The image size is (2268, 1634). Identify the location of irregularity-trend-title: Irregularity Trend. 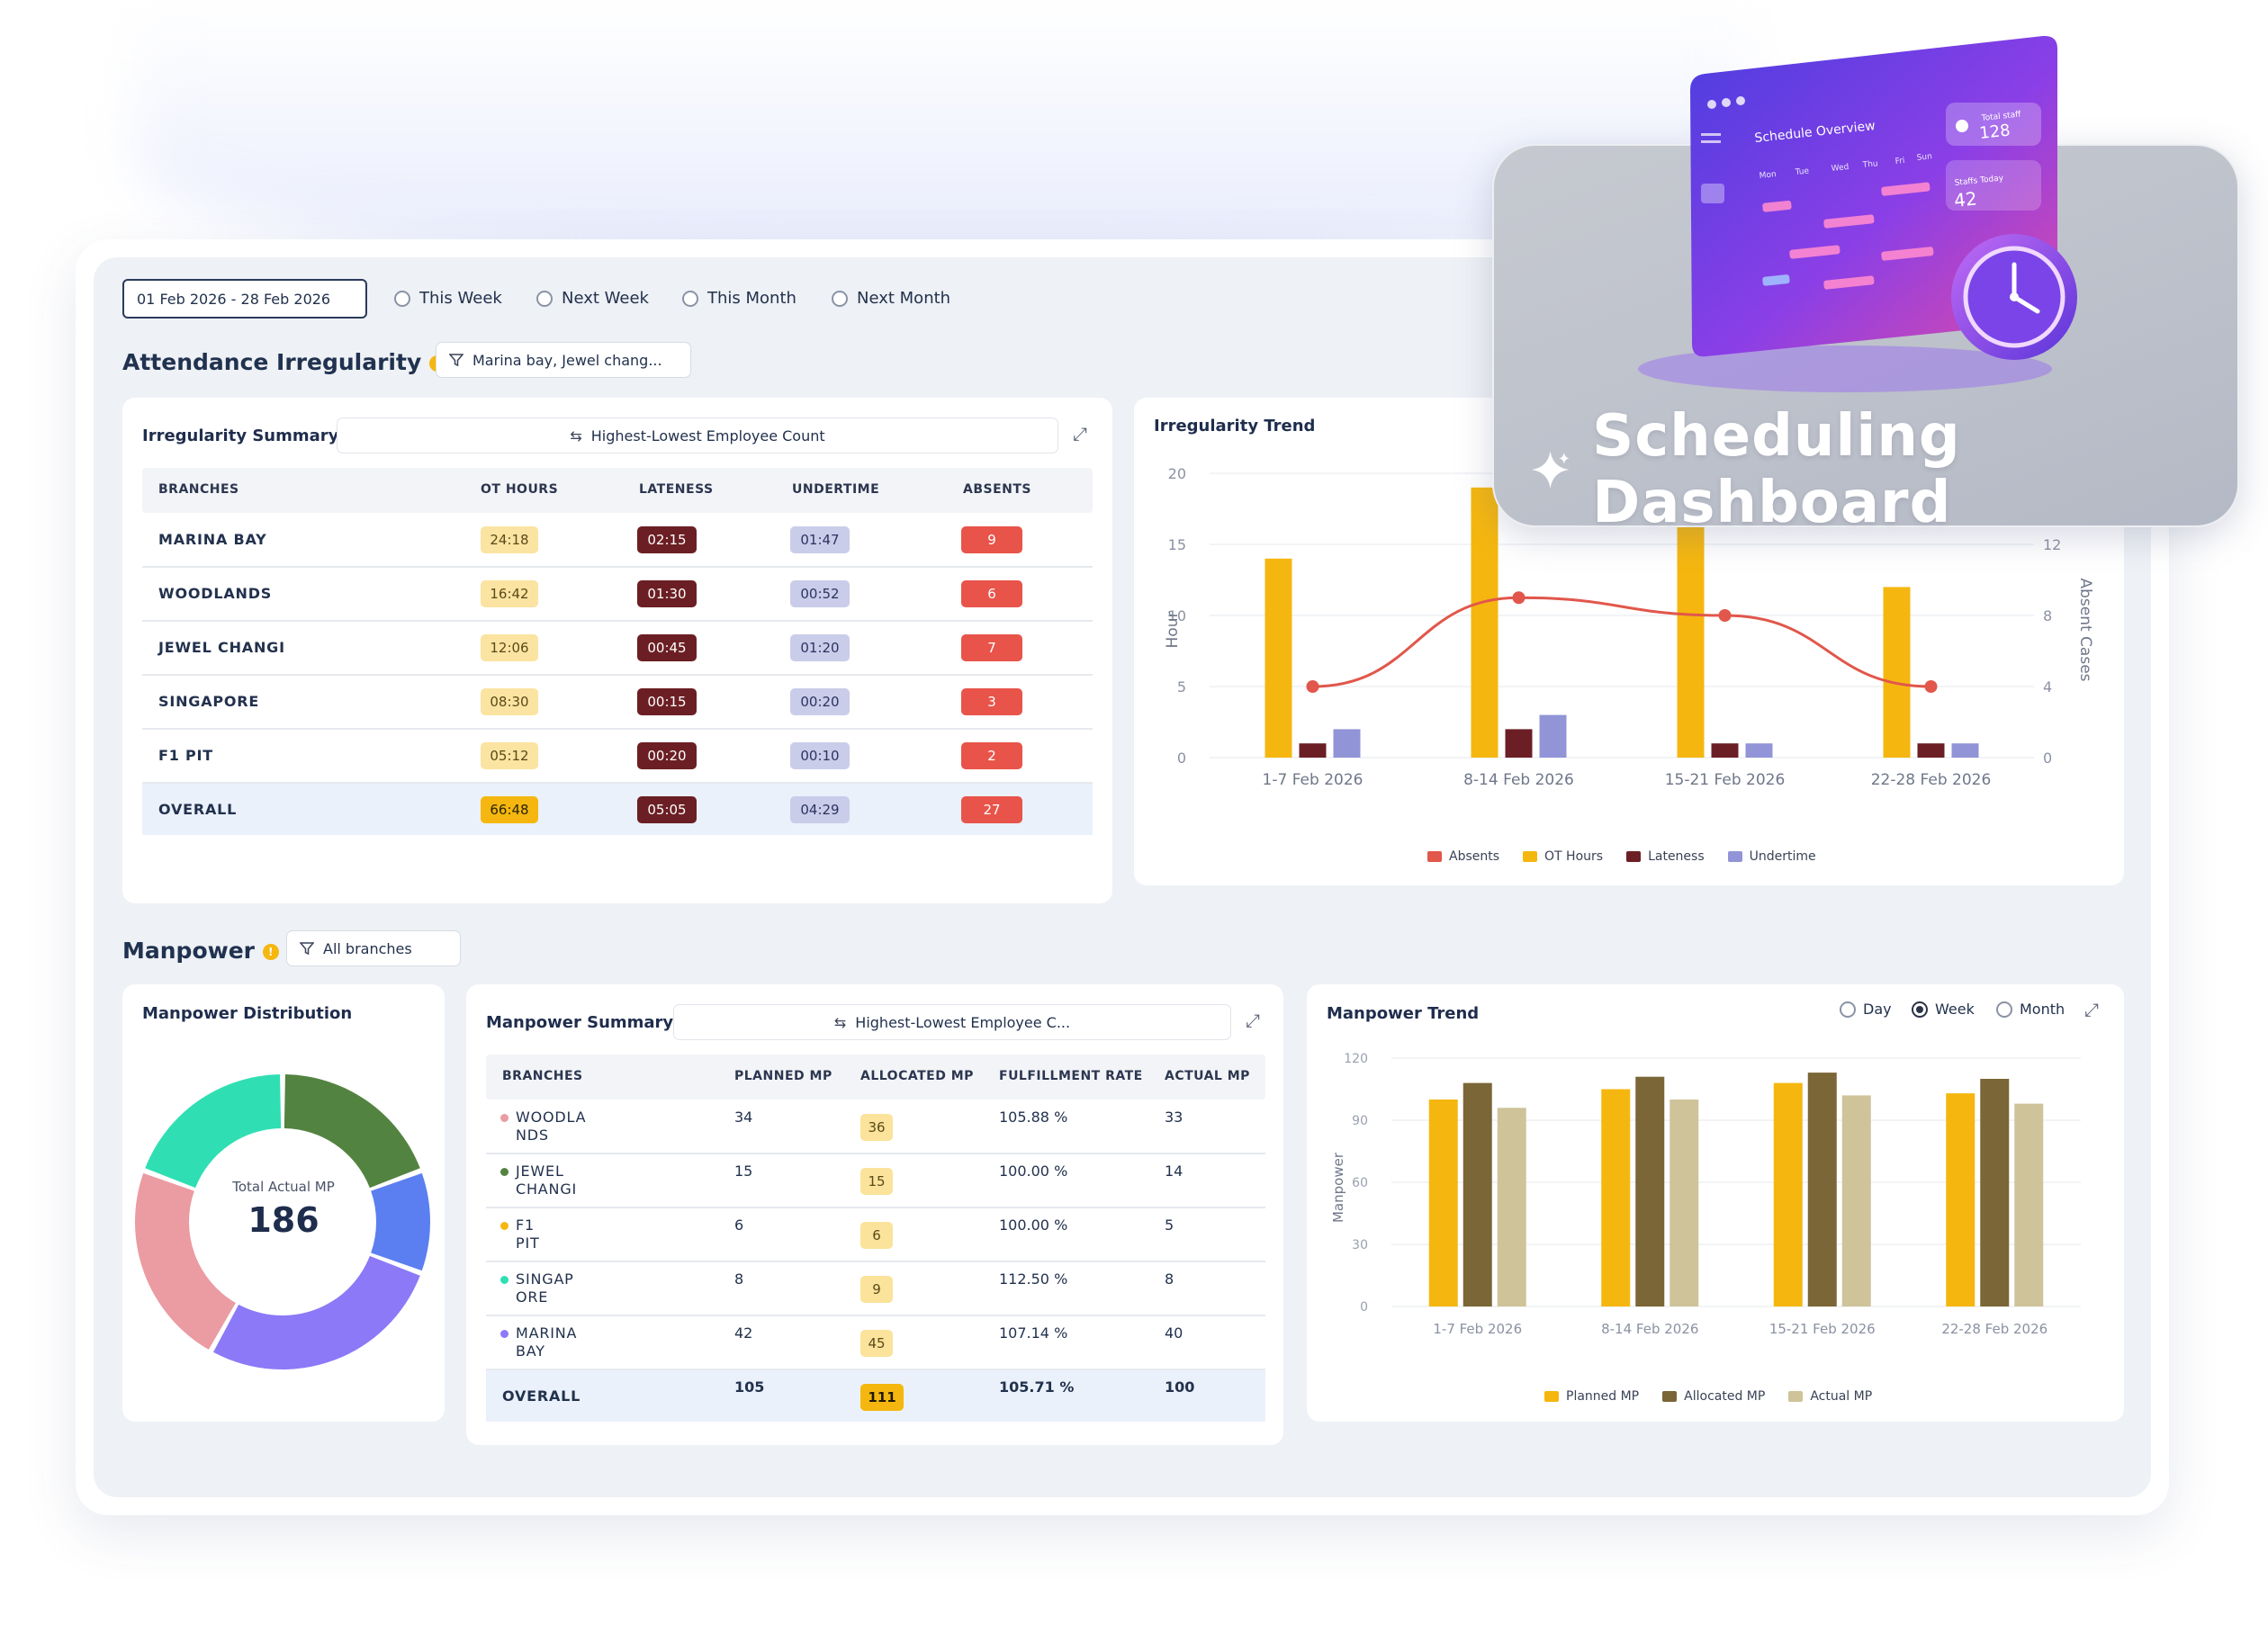
(1235, 426).